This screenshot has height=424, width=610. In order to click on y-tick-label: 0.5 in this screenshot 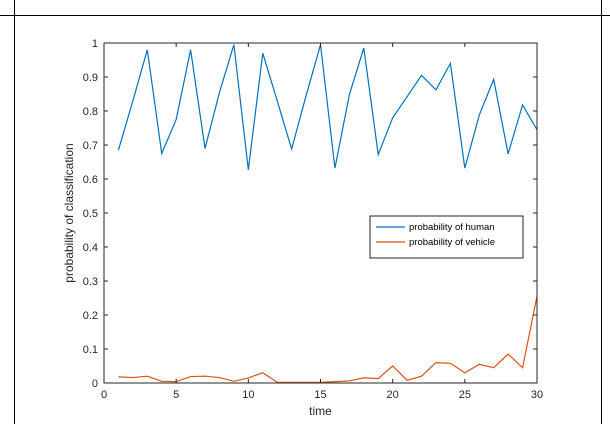, I will do `click(90, 214)`.